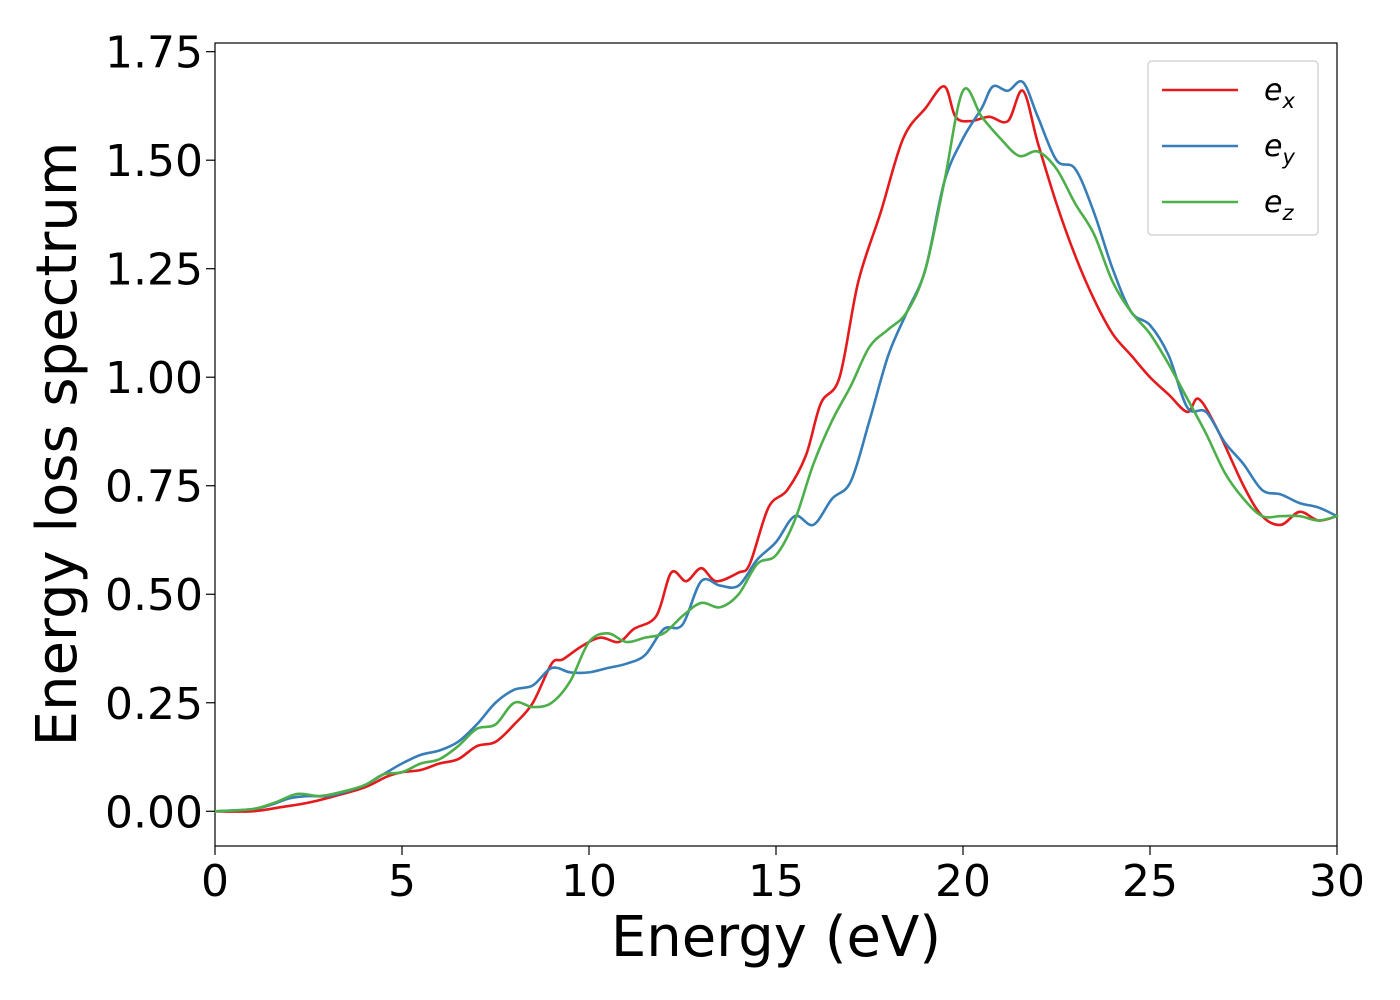 The height and width of the screenshot is (1000, 1400). Describe the element at coordinates (1150, 881) in the screenshot. I see `x-tick-label: 25` at that location.